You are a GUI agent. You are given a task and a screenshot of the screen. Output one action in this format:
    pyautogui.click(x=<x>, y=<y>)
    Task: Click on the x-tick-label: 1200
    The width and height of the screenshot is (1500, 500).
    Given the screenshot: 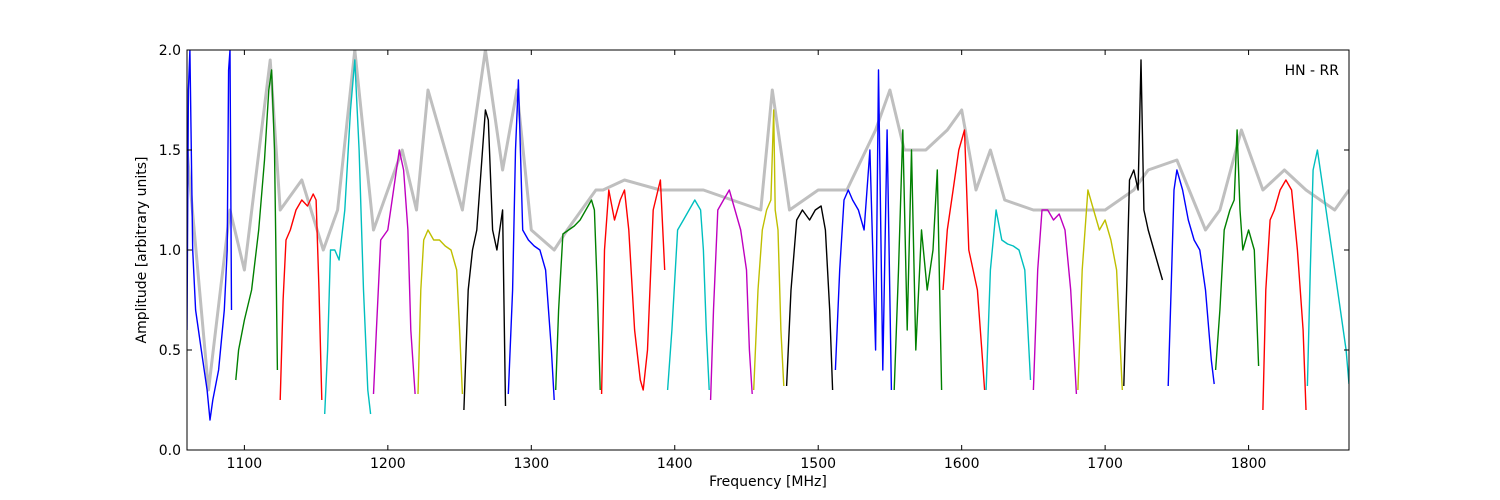 What is the action you would take?
    pyautogui.click(x=388, y=464)
    